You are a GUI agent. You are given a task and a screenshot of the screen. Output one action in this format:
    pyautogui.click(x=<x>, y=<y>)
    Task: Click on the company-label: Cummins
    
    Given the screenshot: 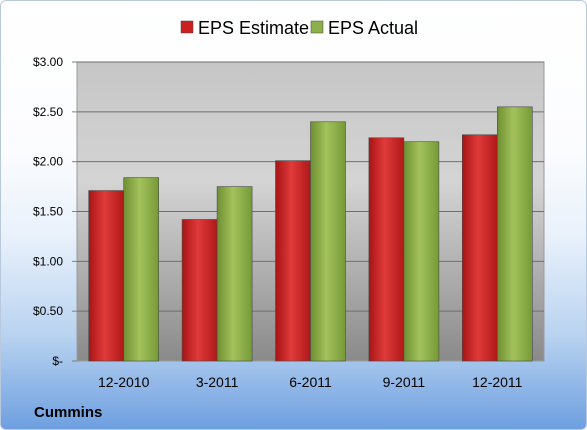 What is the action you would take?
    pyautogui.click(x=68, y=412)
    